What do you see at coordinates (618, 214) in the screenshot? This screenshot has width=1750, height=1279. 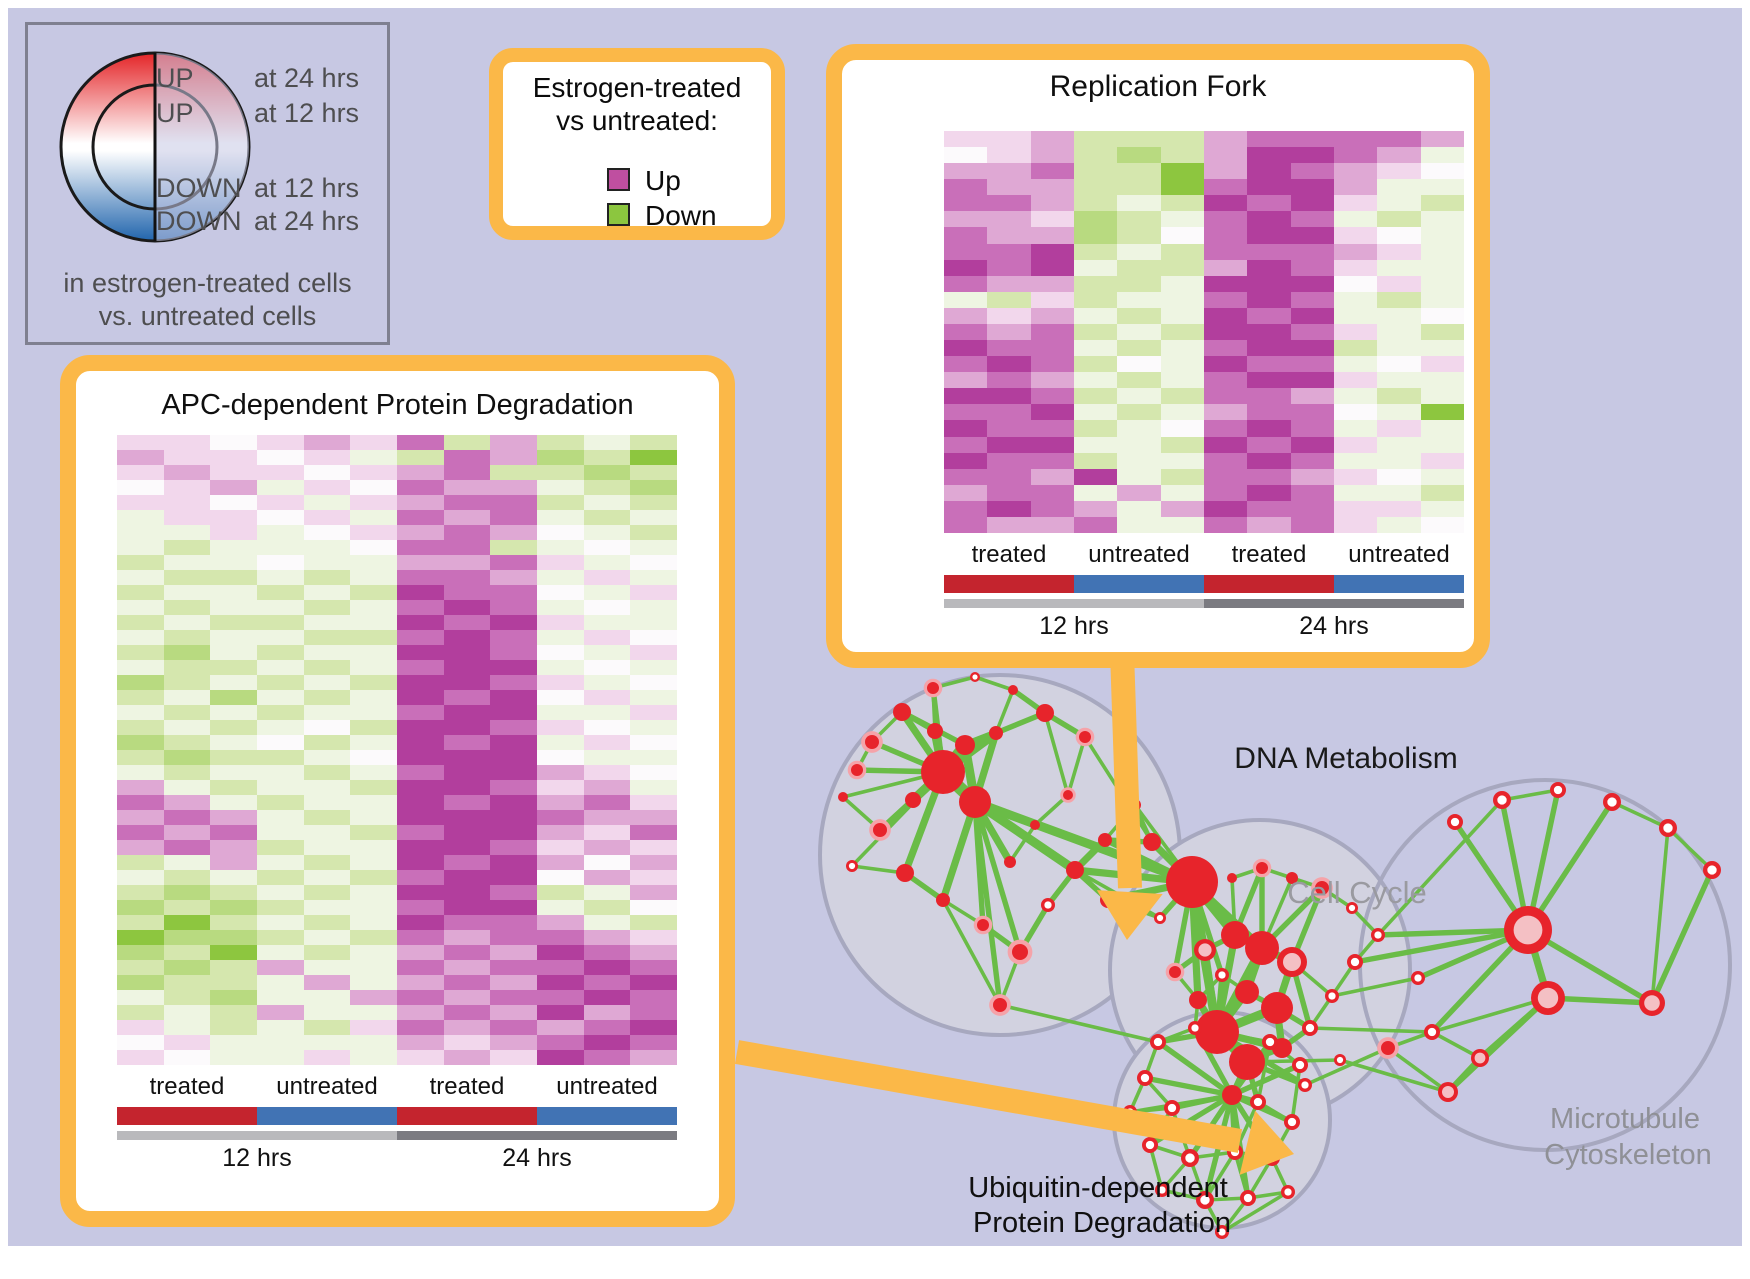 I see `down-swatch` at bounding box center [618, 214].